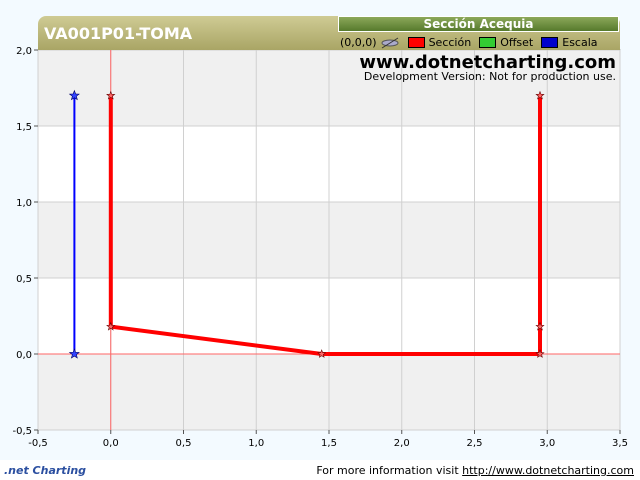  Describe the element at coordinates (517, 42) in the screenshot. I see `legend-label-offset: Offset` at that location.